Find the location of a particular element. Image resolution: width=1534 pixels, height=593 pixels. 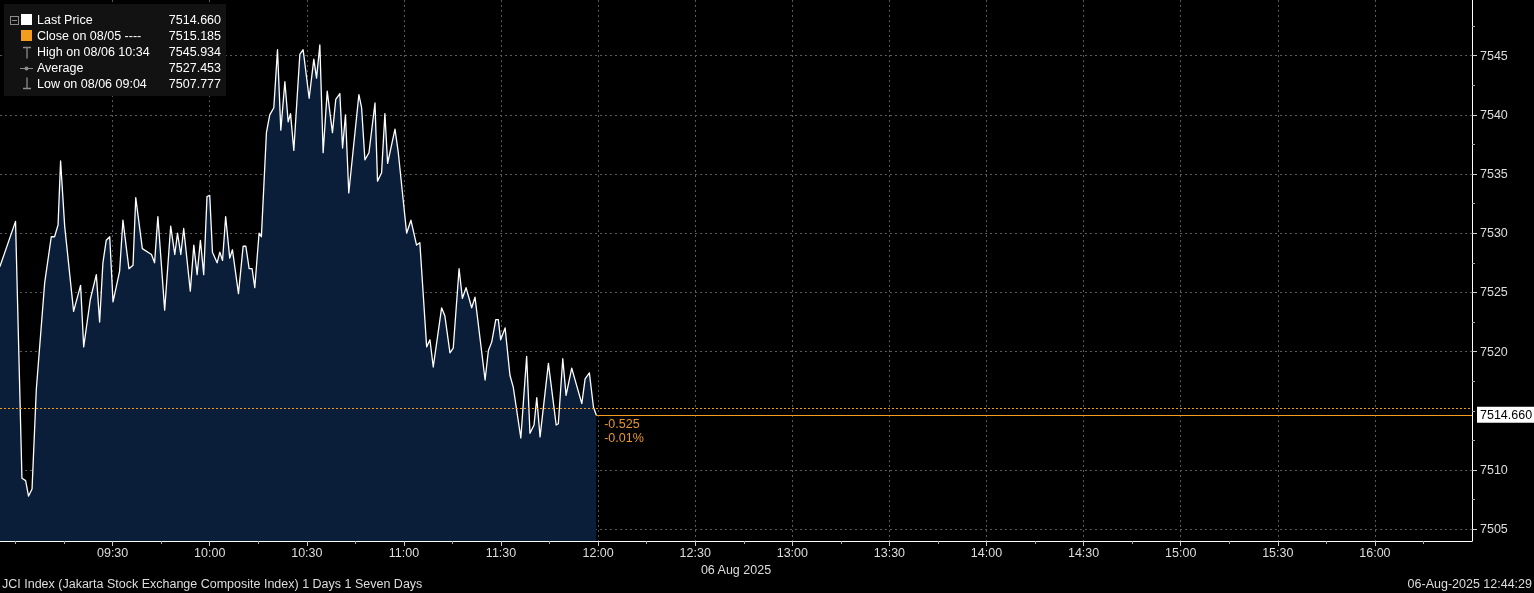

y-tick-label: 7535 is located at coordinates (1494, 174).